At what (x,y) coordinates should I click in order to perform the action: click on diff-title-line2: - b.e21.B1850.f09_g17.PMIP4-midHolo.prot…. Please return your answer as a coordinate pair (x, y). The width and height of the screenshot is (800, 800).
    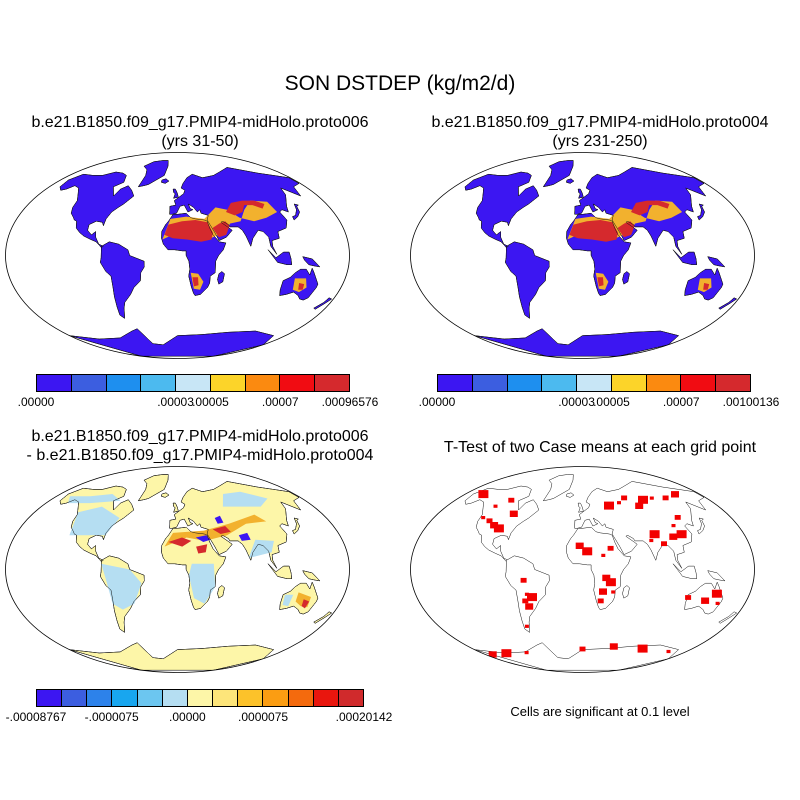
    Looking at the image, I should click on (200, 455).